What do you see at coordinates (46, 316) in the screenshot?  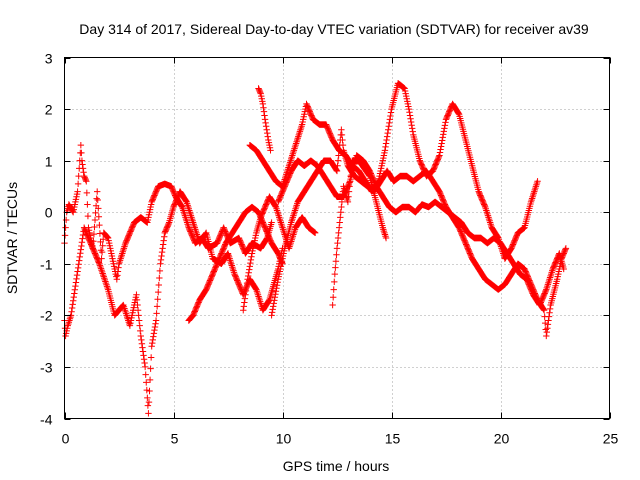 I see `y-tick-label: -2` at bounding box center [46, 316].